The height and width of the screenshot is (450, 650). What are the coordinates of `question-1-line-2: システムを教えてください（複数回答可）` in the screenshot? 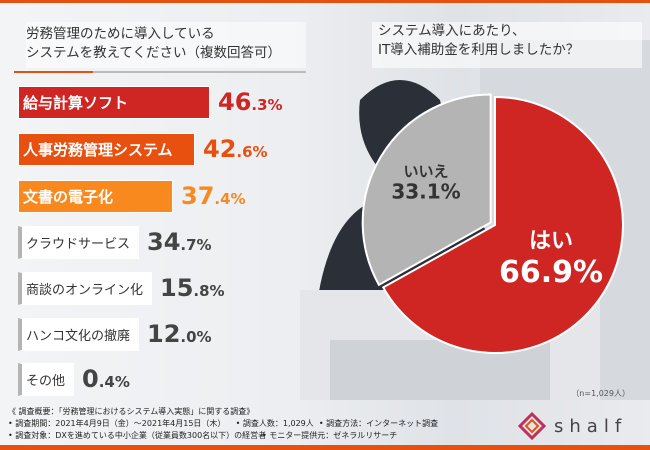 It's located at (154, 53).